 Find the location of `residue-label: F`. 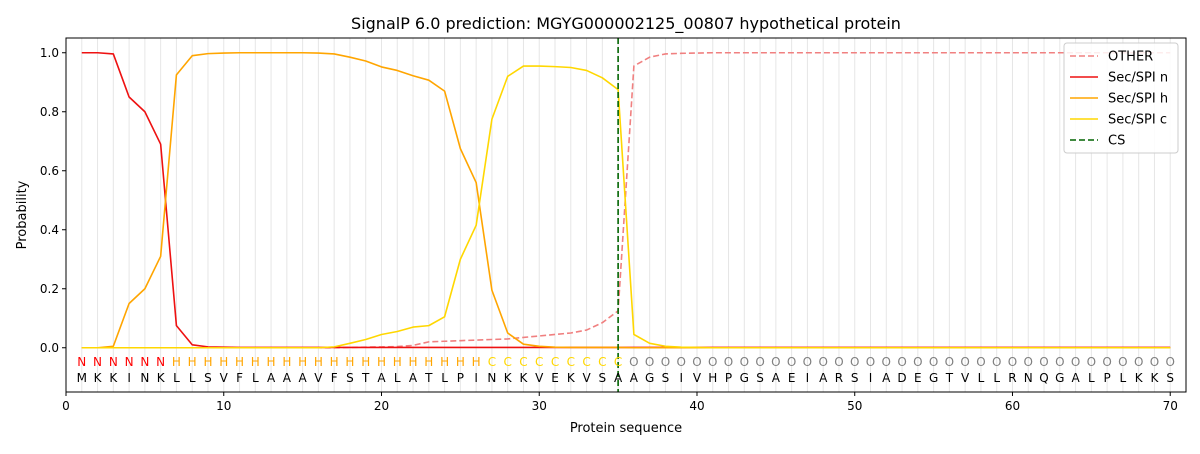

residue-label: F is located at coordinates (239, 378).